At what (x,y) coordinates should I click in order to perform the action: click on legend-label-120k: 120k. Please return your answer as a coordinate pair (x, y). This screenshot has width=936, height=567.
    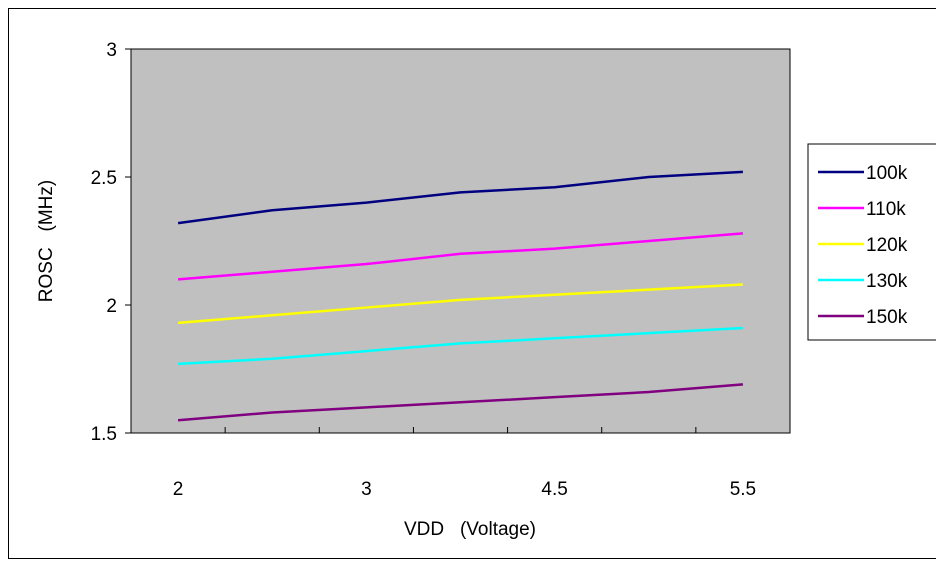
    Looking at the image, I should click on (887, 245).